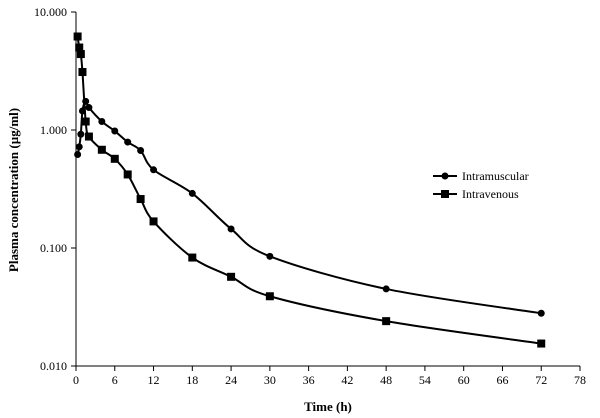  I want to click on x-tick-label: 72, so click(541, 380).